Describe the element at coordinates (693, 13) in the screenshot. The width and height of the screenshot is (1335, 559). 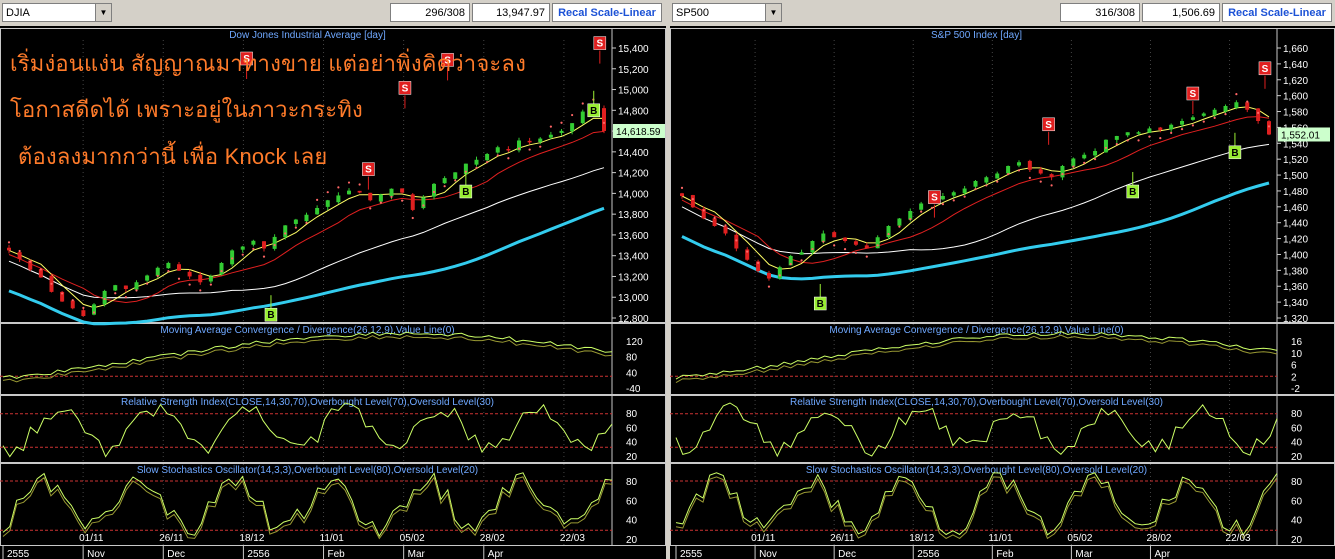
I see `symbol-value: SP500` at that location.